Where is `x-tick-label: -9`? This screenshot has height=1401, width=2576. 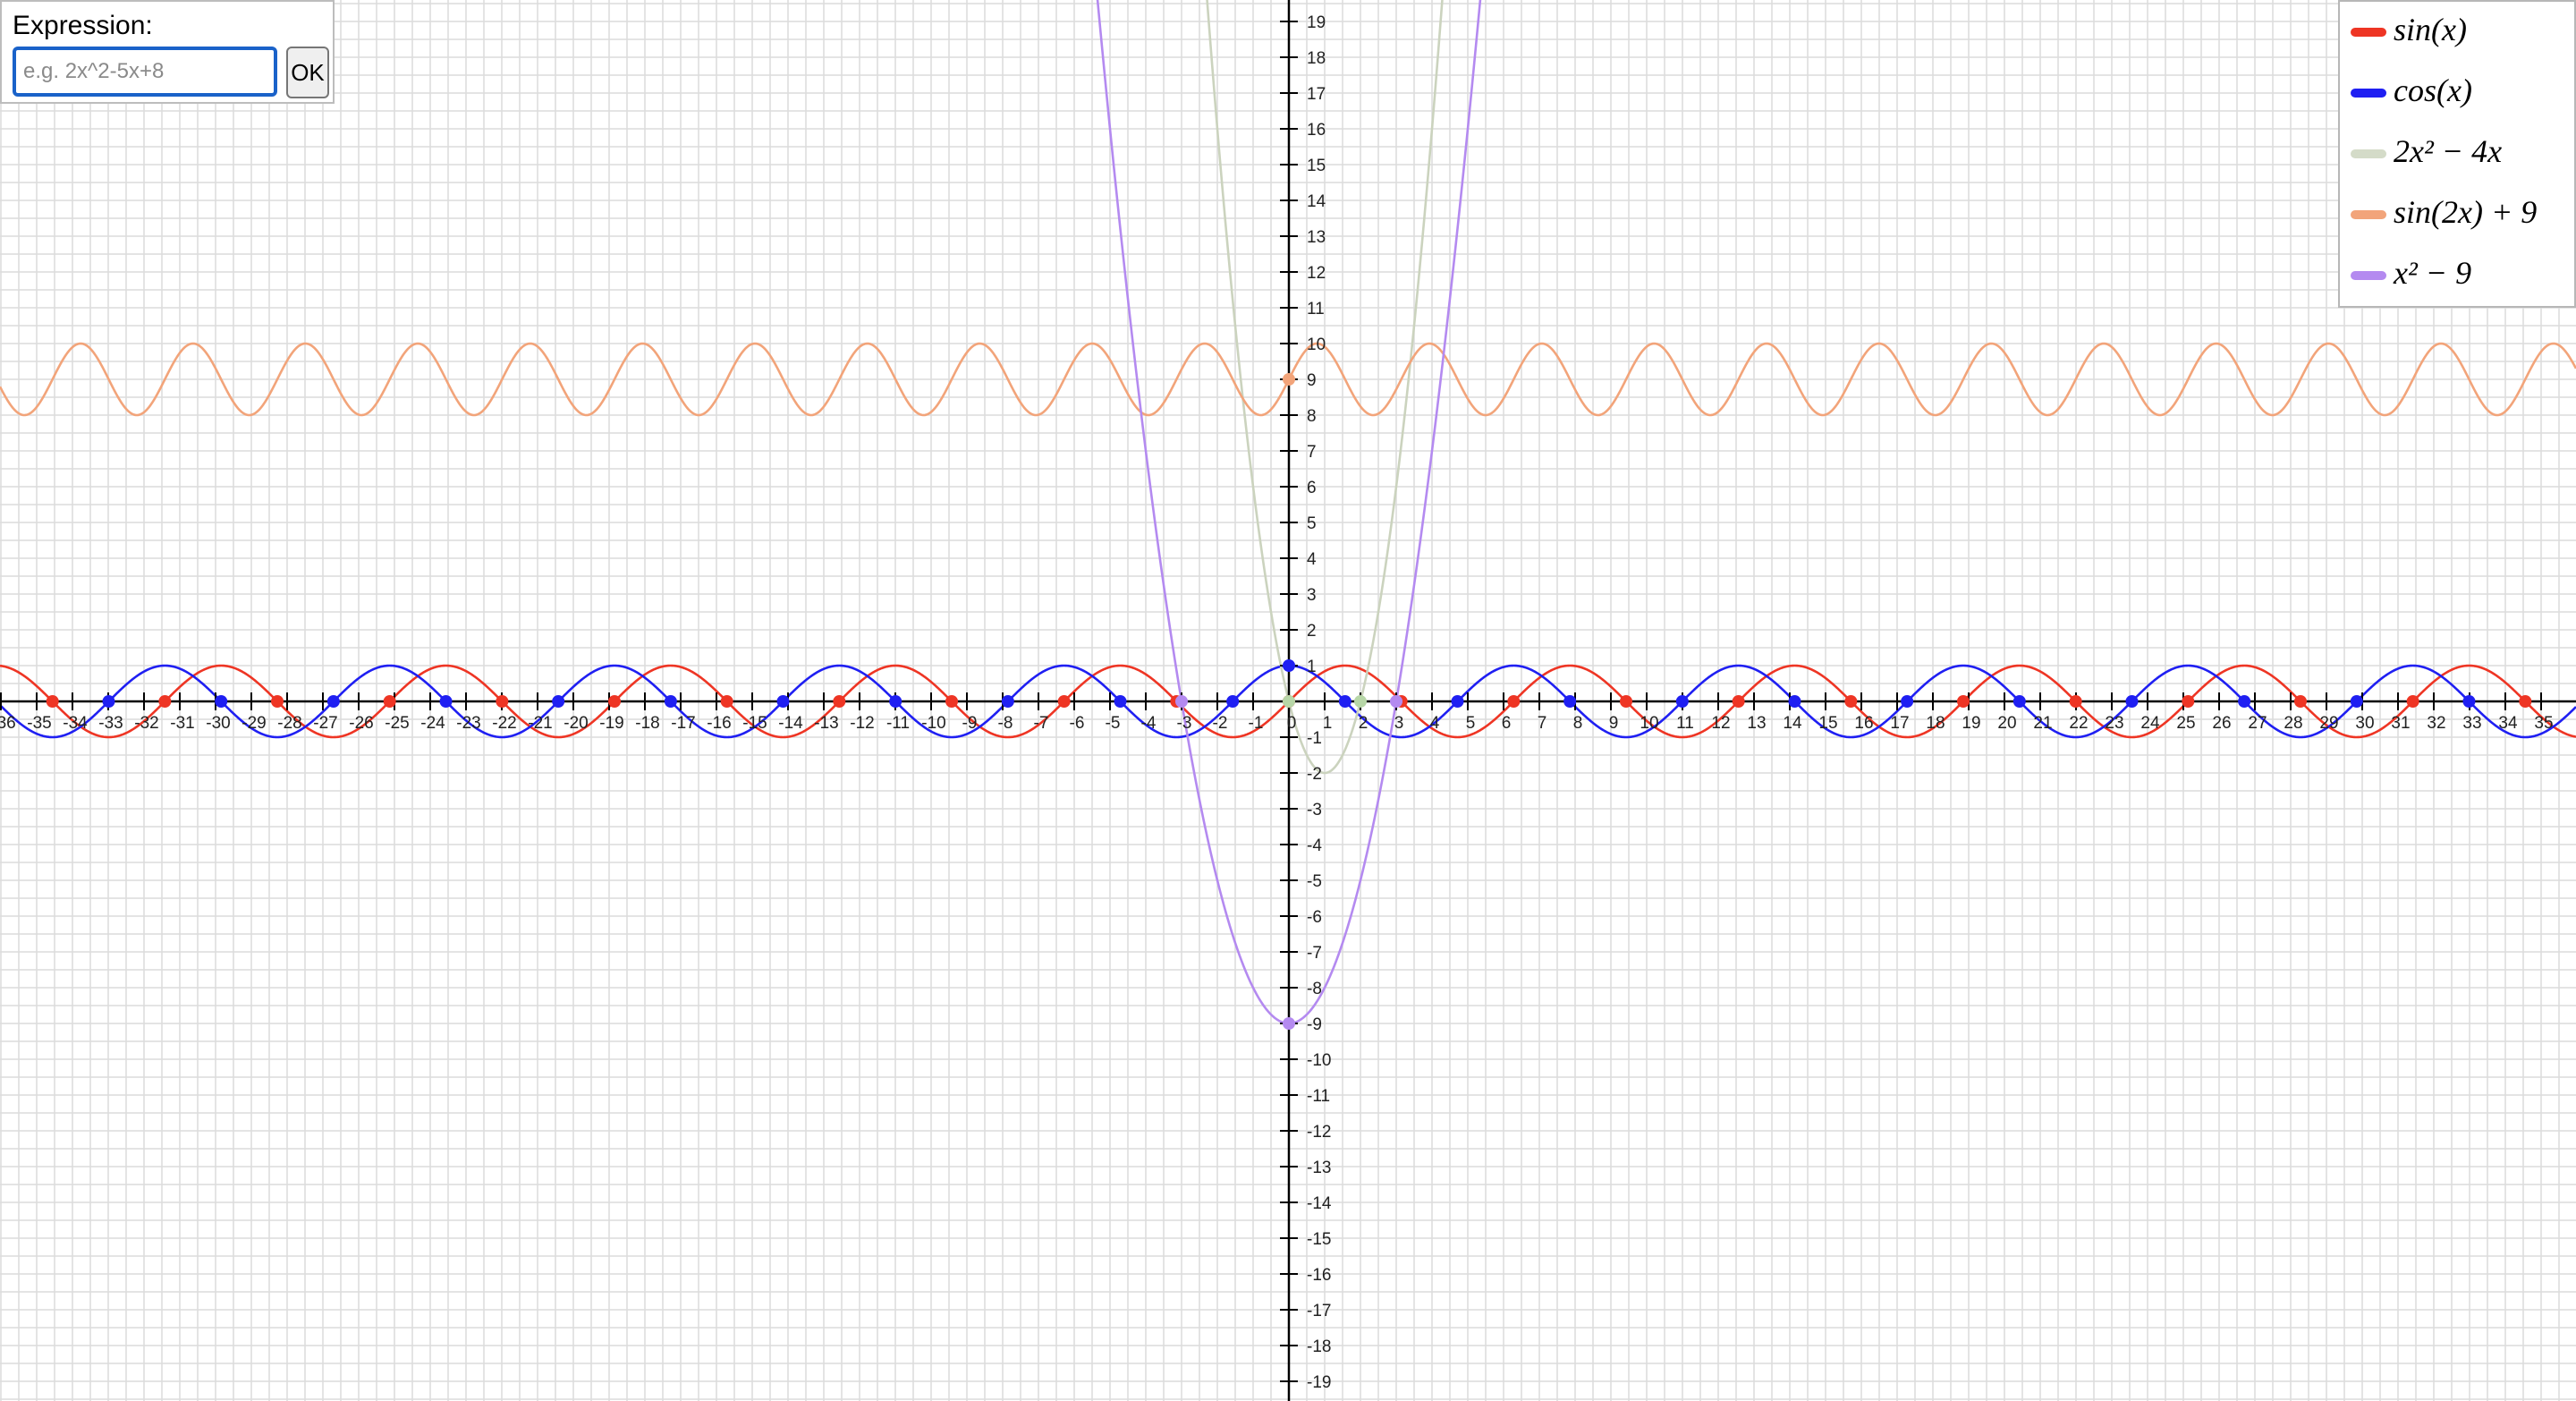 x-tick-label: -9 is located at coordinates (970, 723).